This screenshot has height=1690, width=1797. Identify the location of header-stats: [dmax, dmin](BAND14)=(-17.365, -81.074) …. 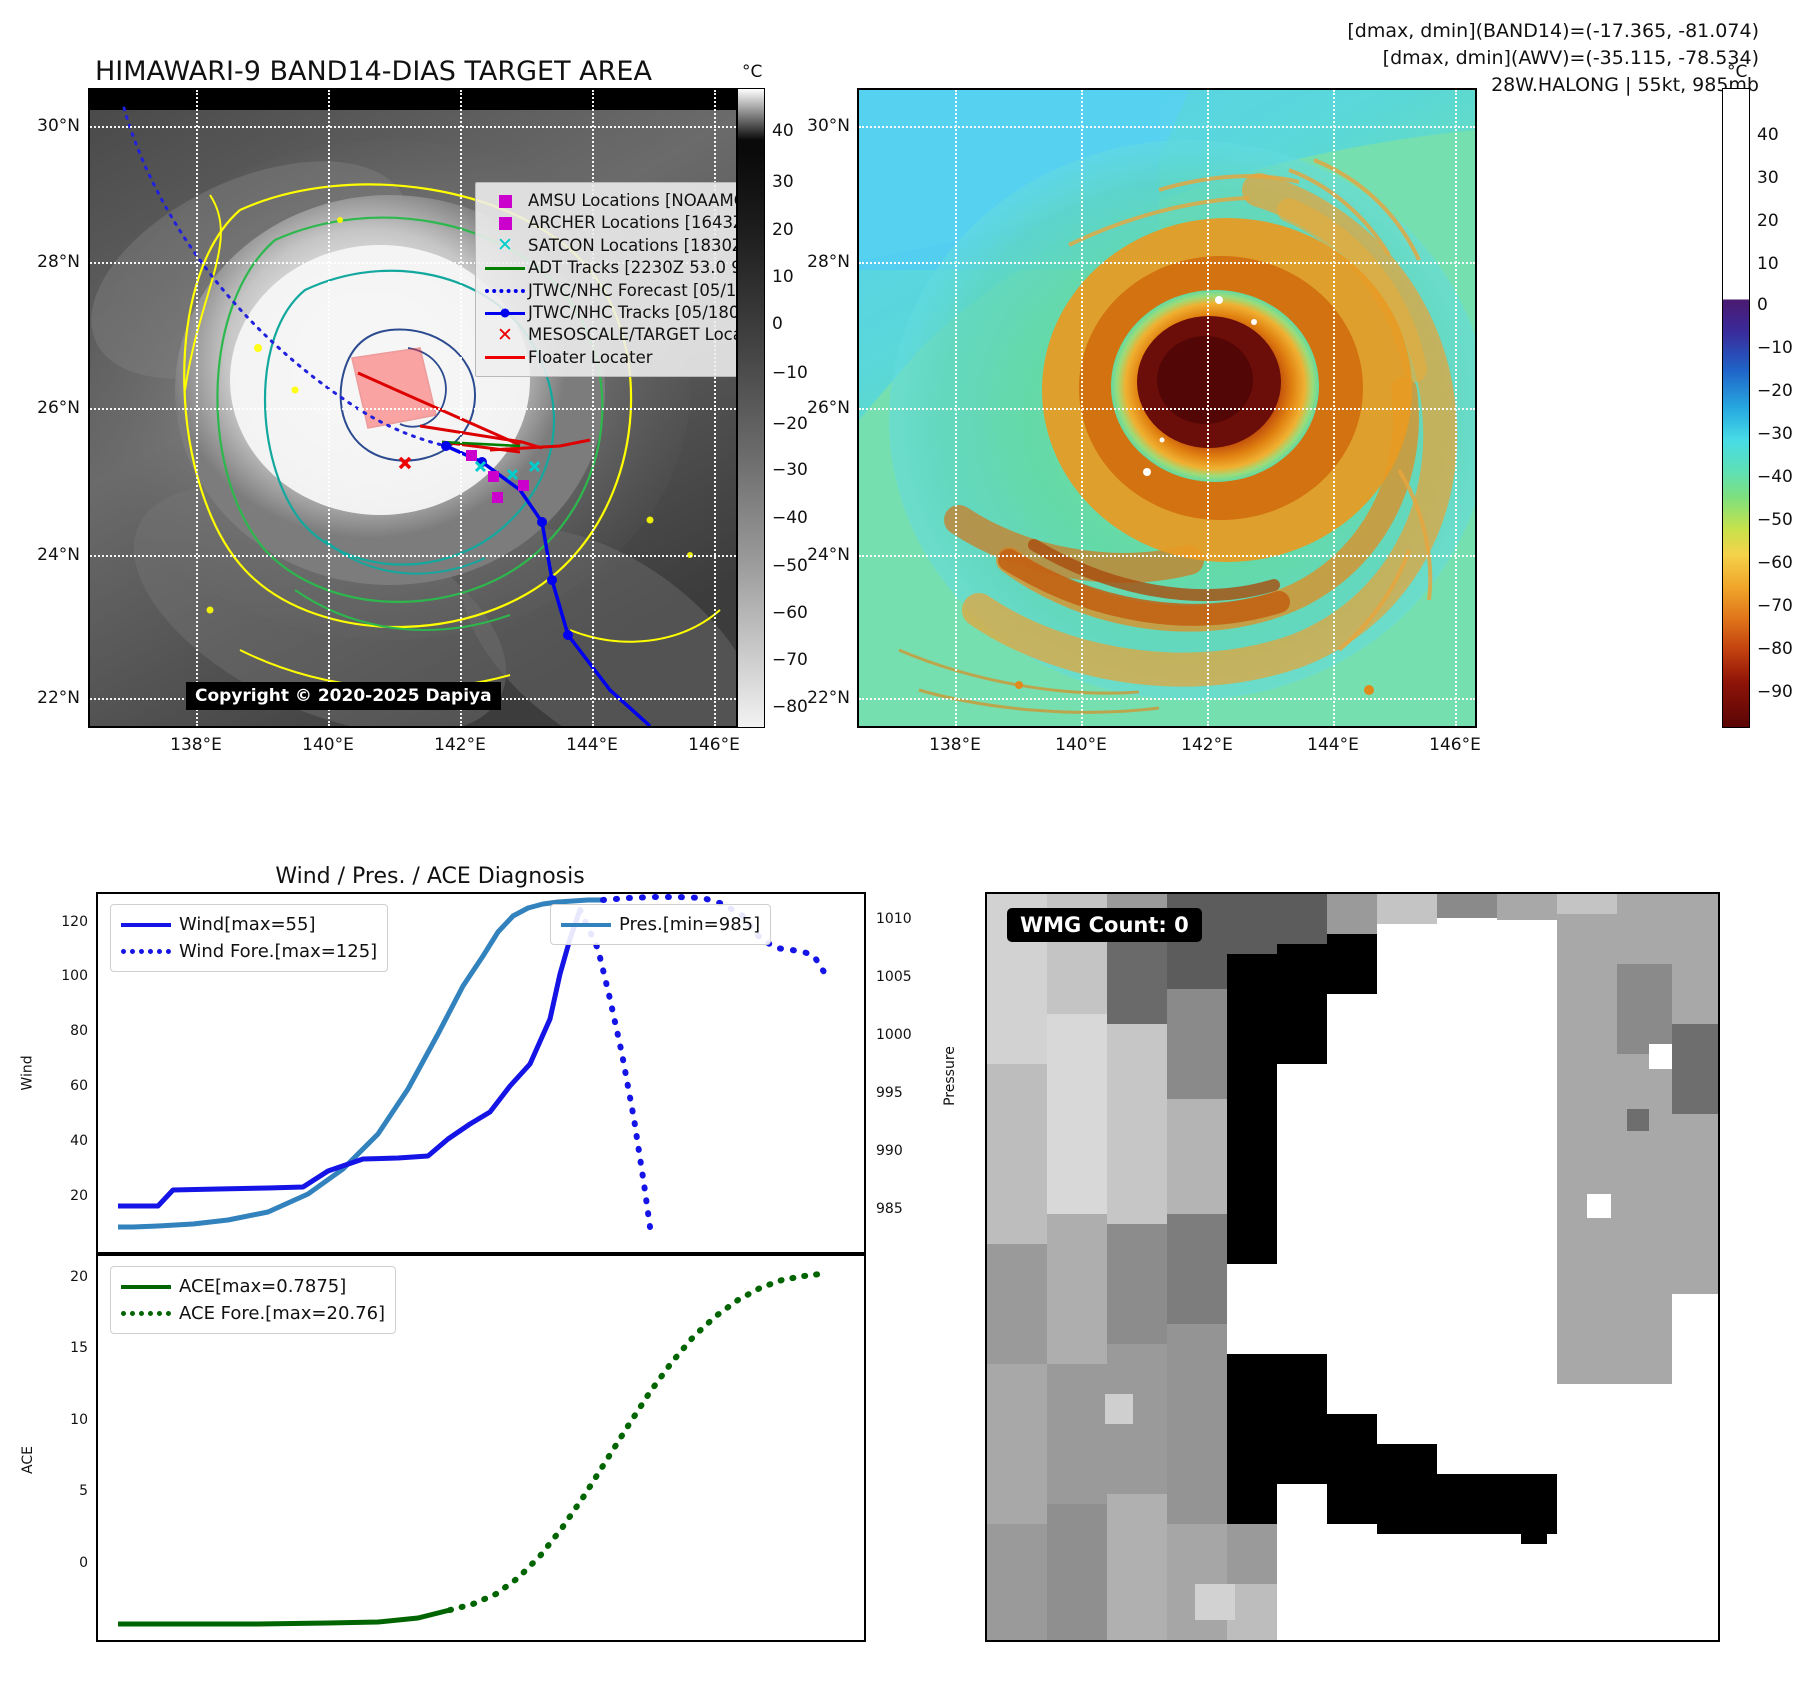
(1553, 58).